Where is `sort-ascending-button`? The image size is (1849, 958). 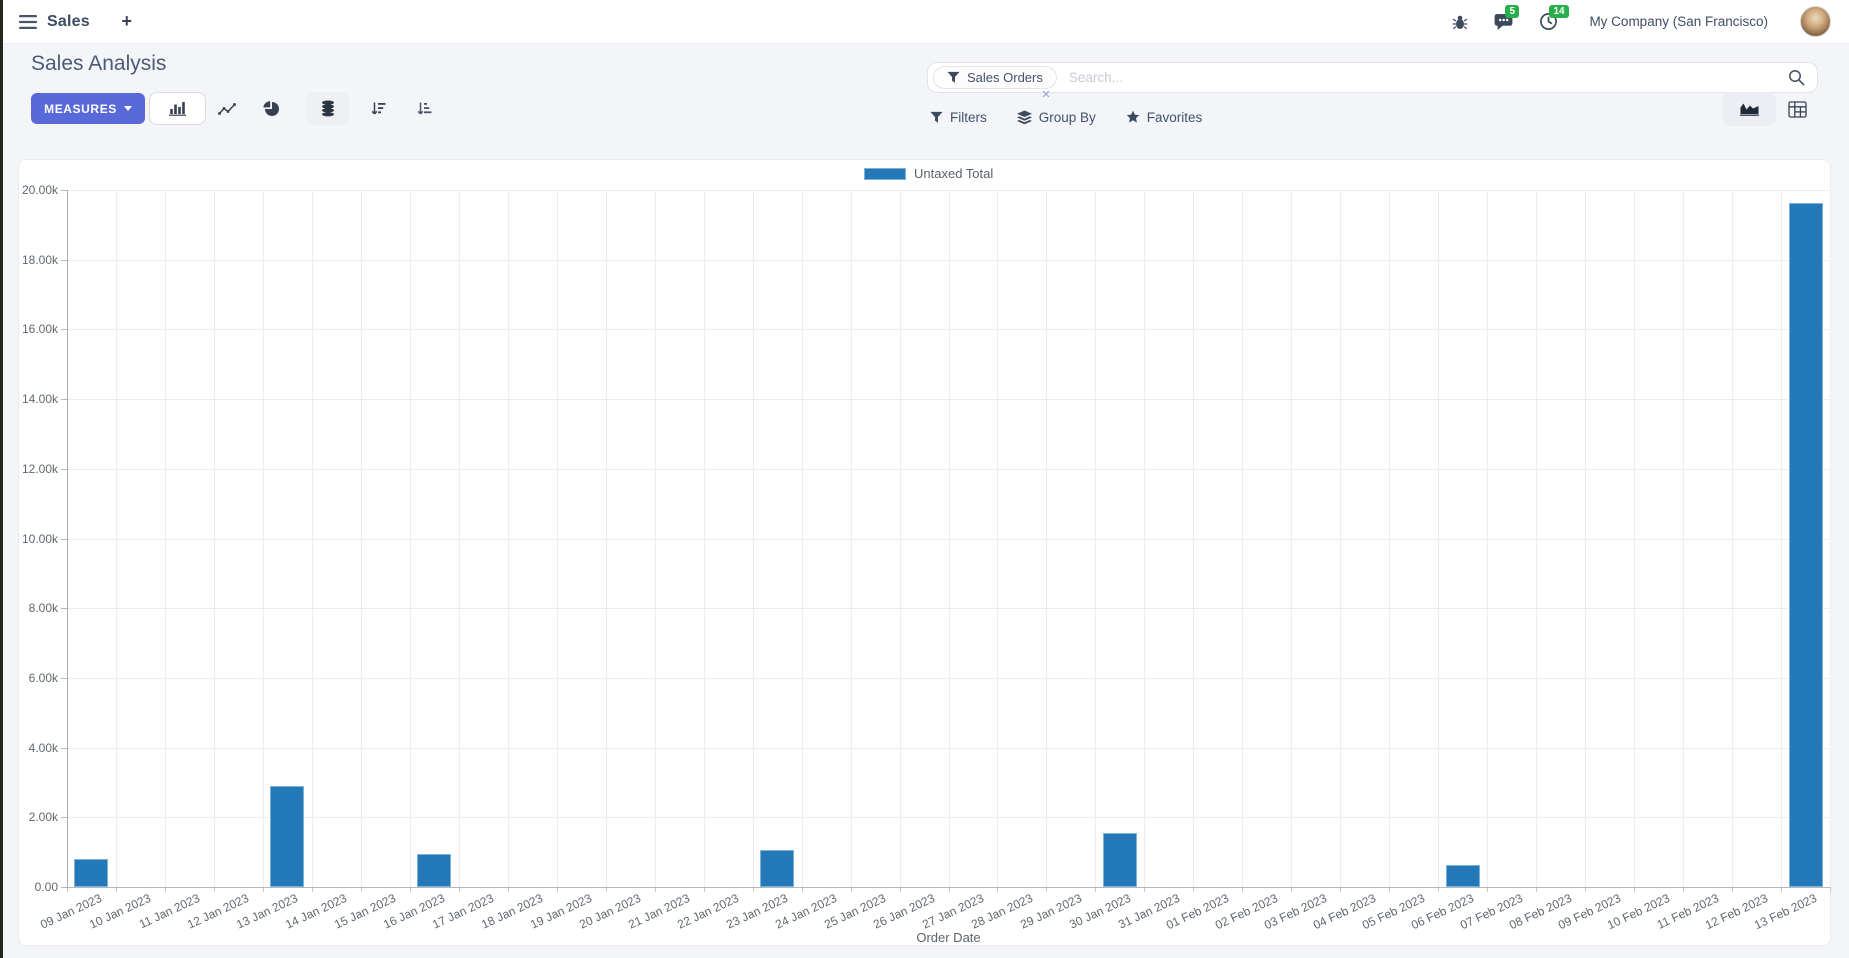 sort-ascending-button is located at coordinates (424, 108).